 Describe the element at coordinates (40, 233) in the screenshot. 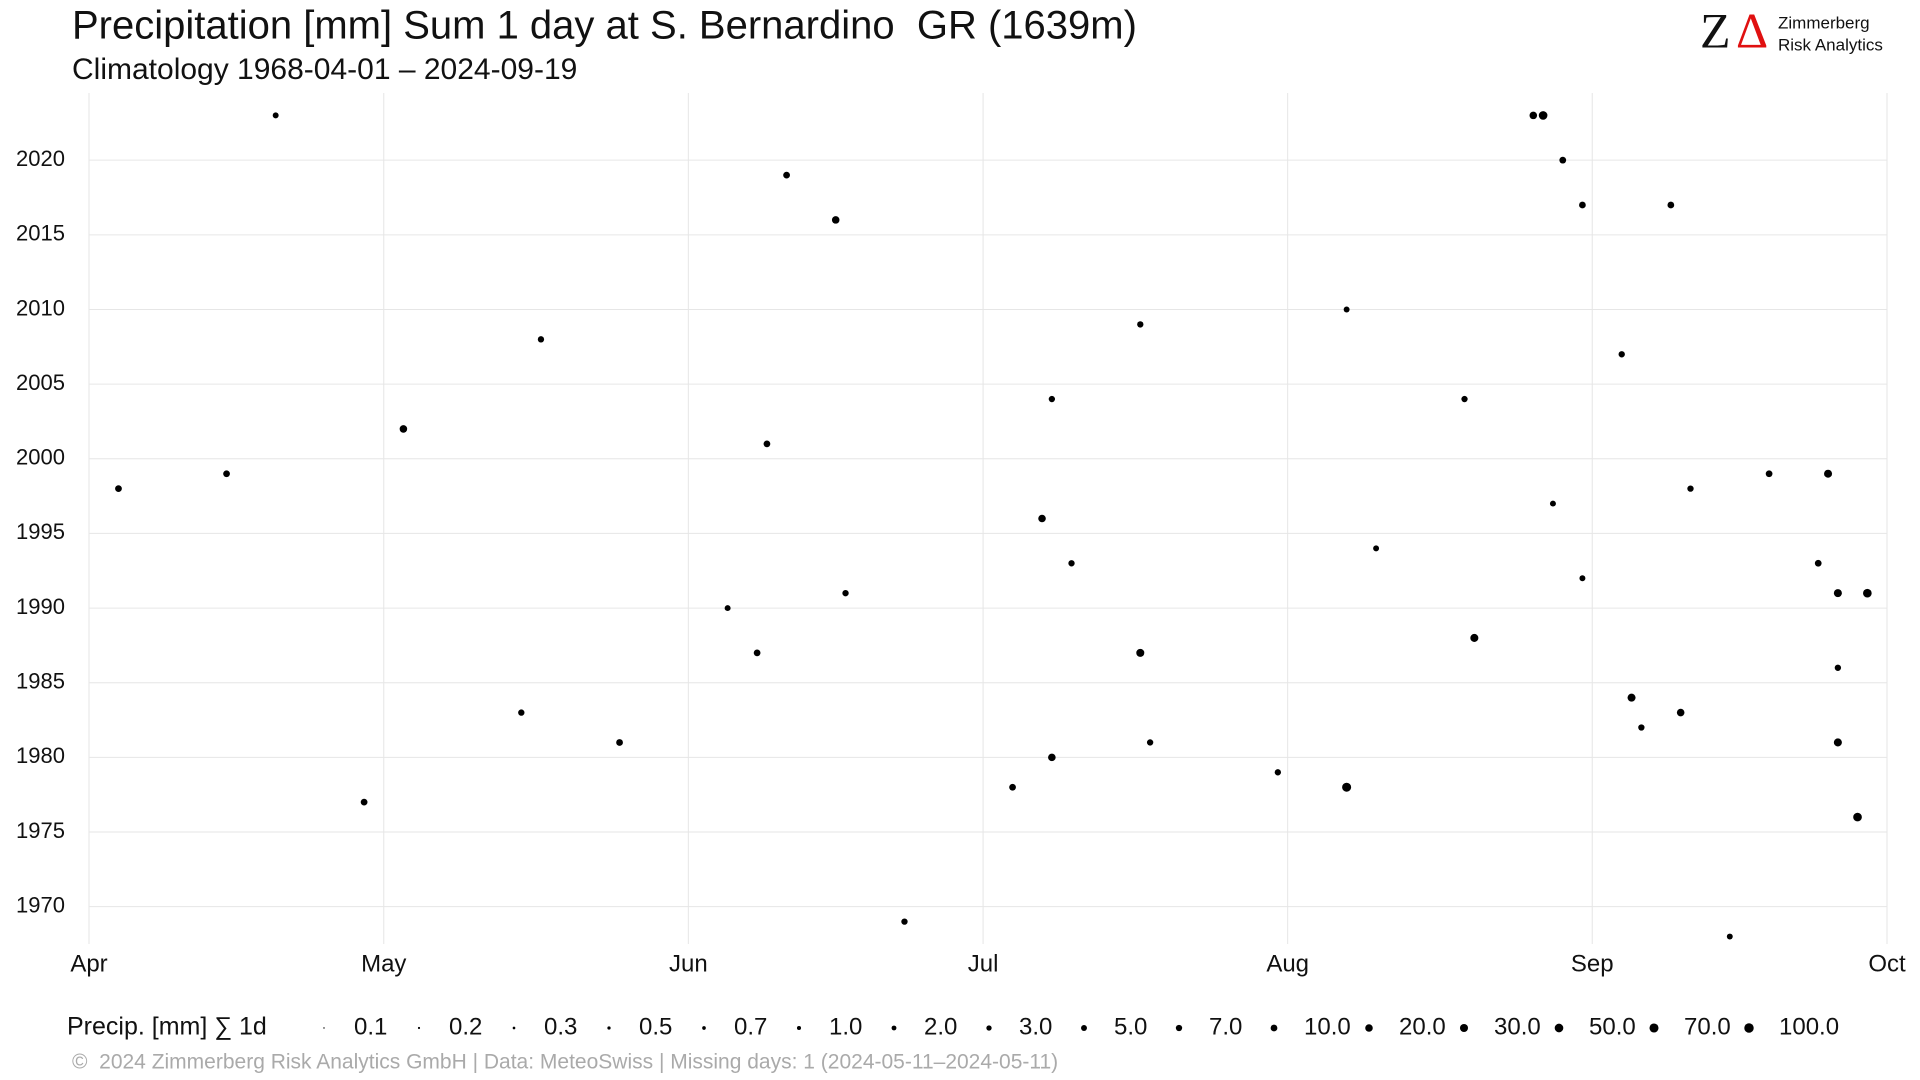

I see `y-tick-label: 2015` at that location.